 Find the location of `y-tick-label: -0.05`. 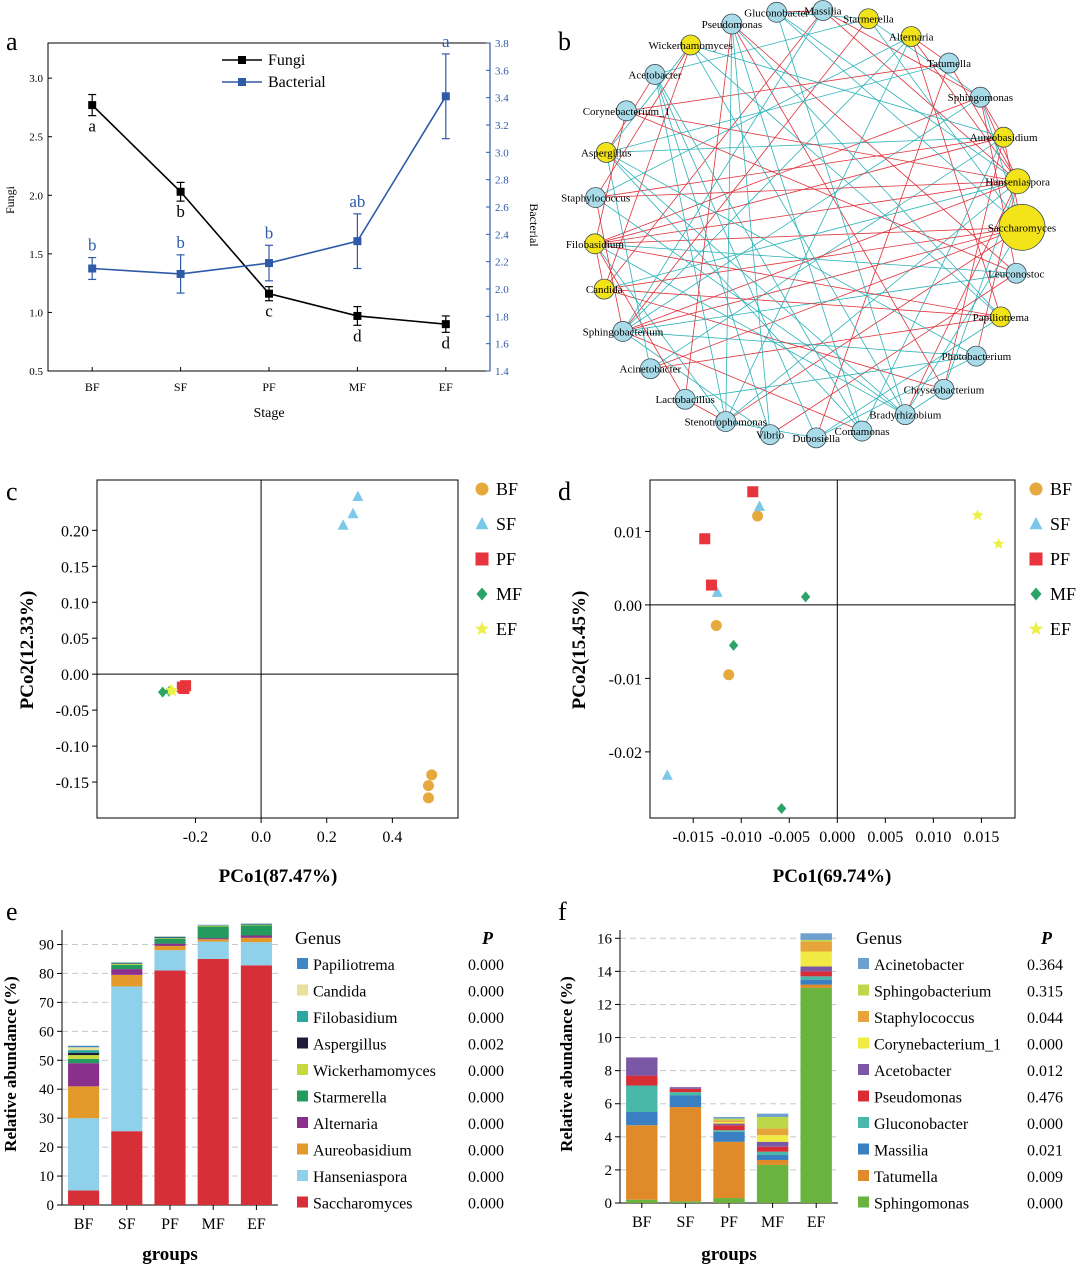

y-tick-label: -0.05 is located at coordinates (72, 711).